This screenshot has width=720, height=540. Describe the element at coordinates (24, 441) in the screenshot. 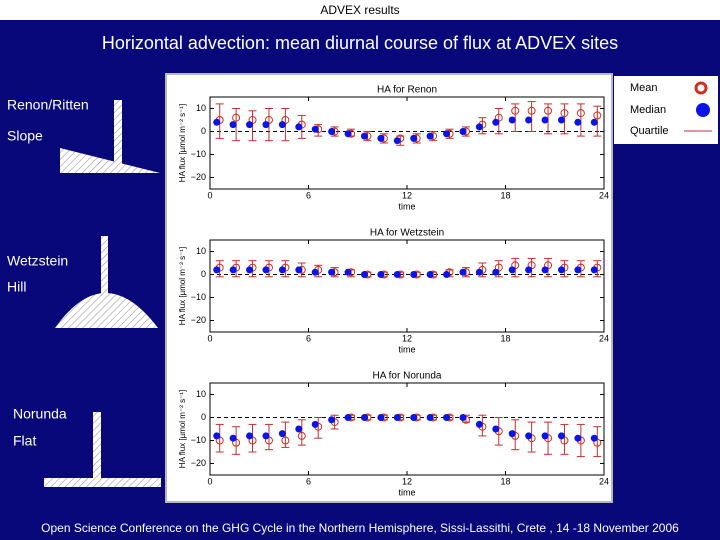

I see `site-label: Flat` at that location.